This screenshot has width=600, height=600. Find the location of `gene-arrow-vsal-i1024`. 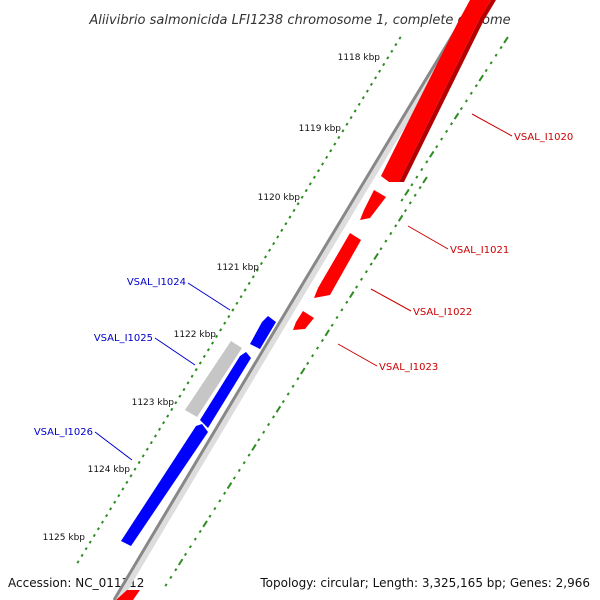

gene-arrow-vsal-i1024 is located at coordinates (263, 332).